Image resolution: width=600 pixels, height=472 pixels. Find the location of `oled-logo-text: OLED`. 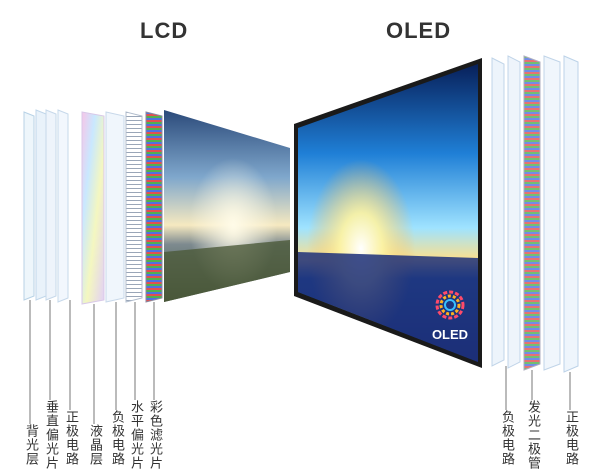

oled-logo-text: OLED is located at coordinates (450, 334).